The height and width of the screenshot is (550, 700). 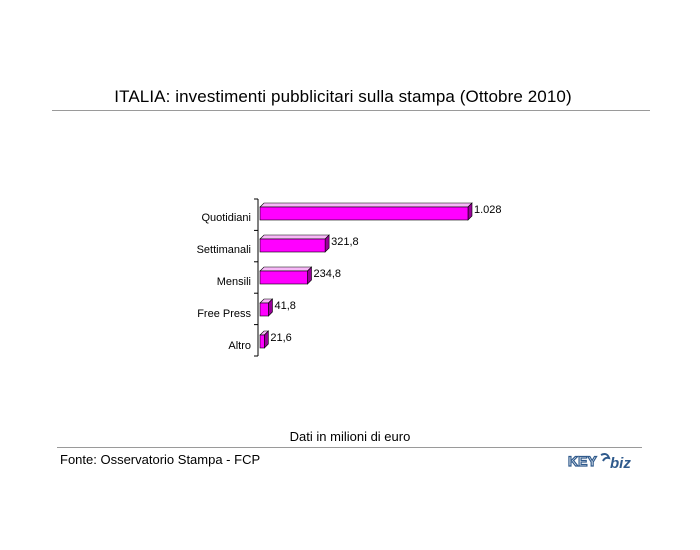 I want to click on logo-swoosh-icon, so click(x=605, y=457).